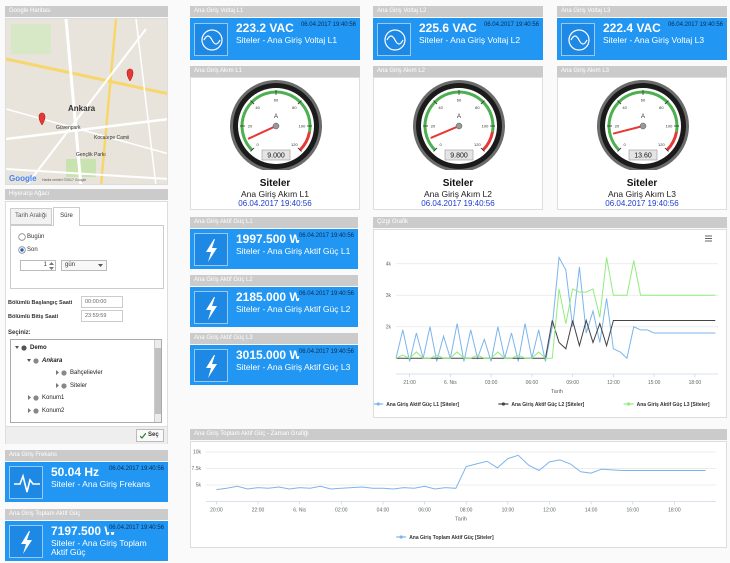  What do you see at coordinates (79, 385) in the screenshot?
I see `tree-node: Siteler` at bounding box center [79, 385].